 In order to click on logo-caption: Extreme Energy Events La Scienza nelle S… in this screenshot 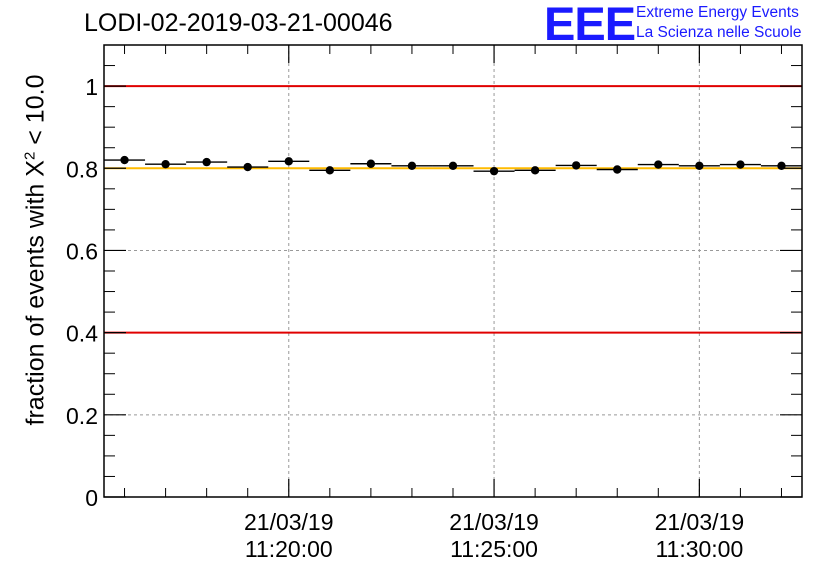, I will do `click(718, 23)`.